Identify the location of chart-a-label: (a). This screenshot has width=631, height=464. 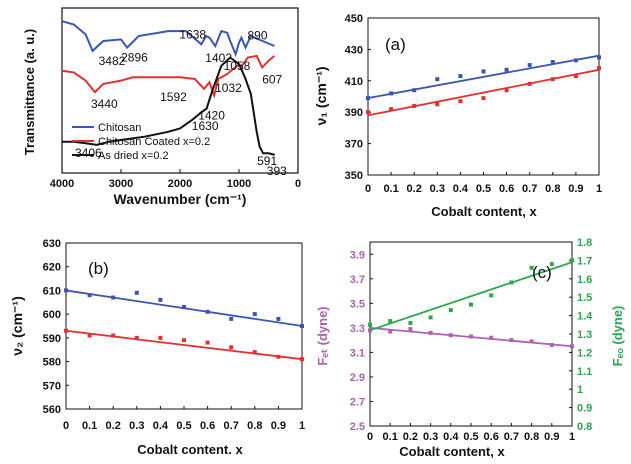
(395, 44).